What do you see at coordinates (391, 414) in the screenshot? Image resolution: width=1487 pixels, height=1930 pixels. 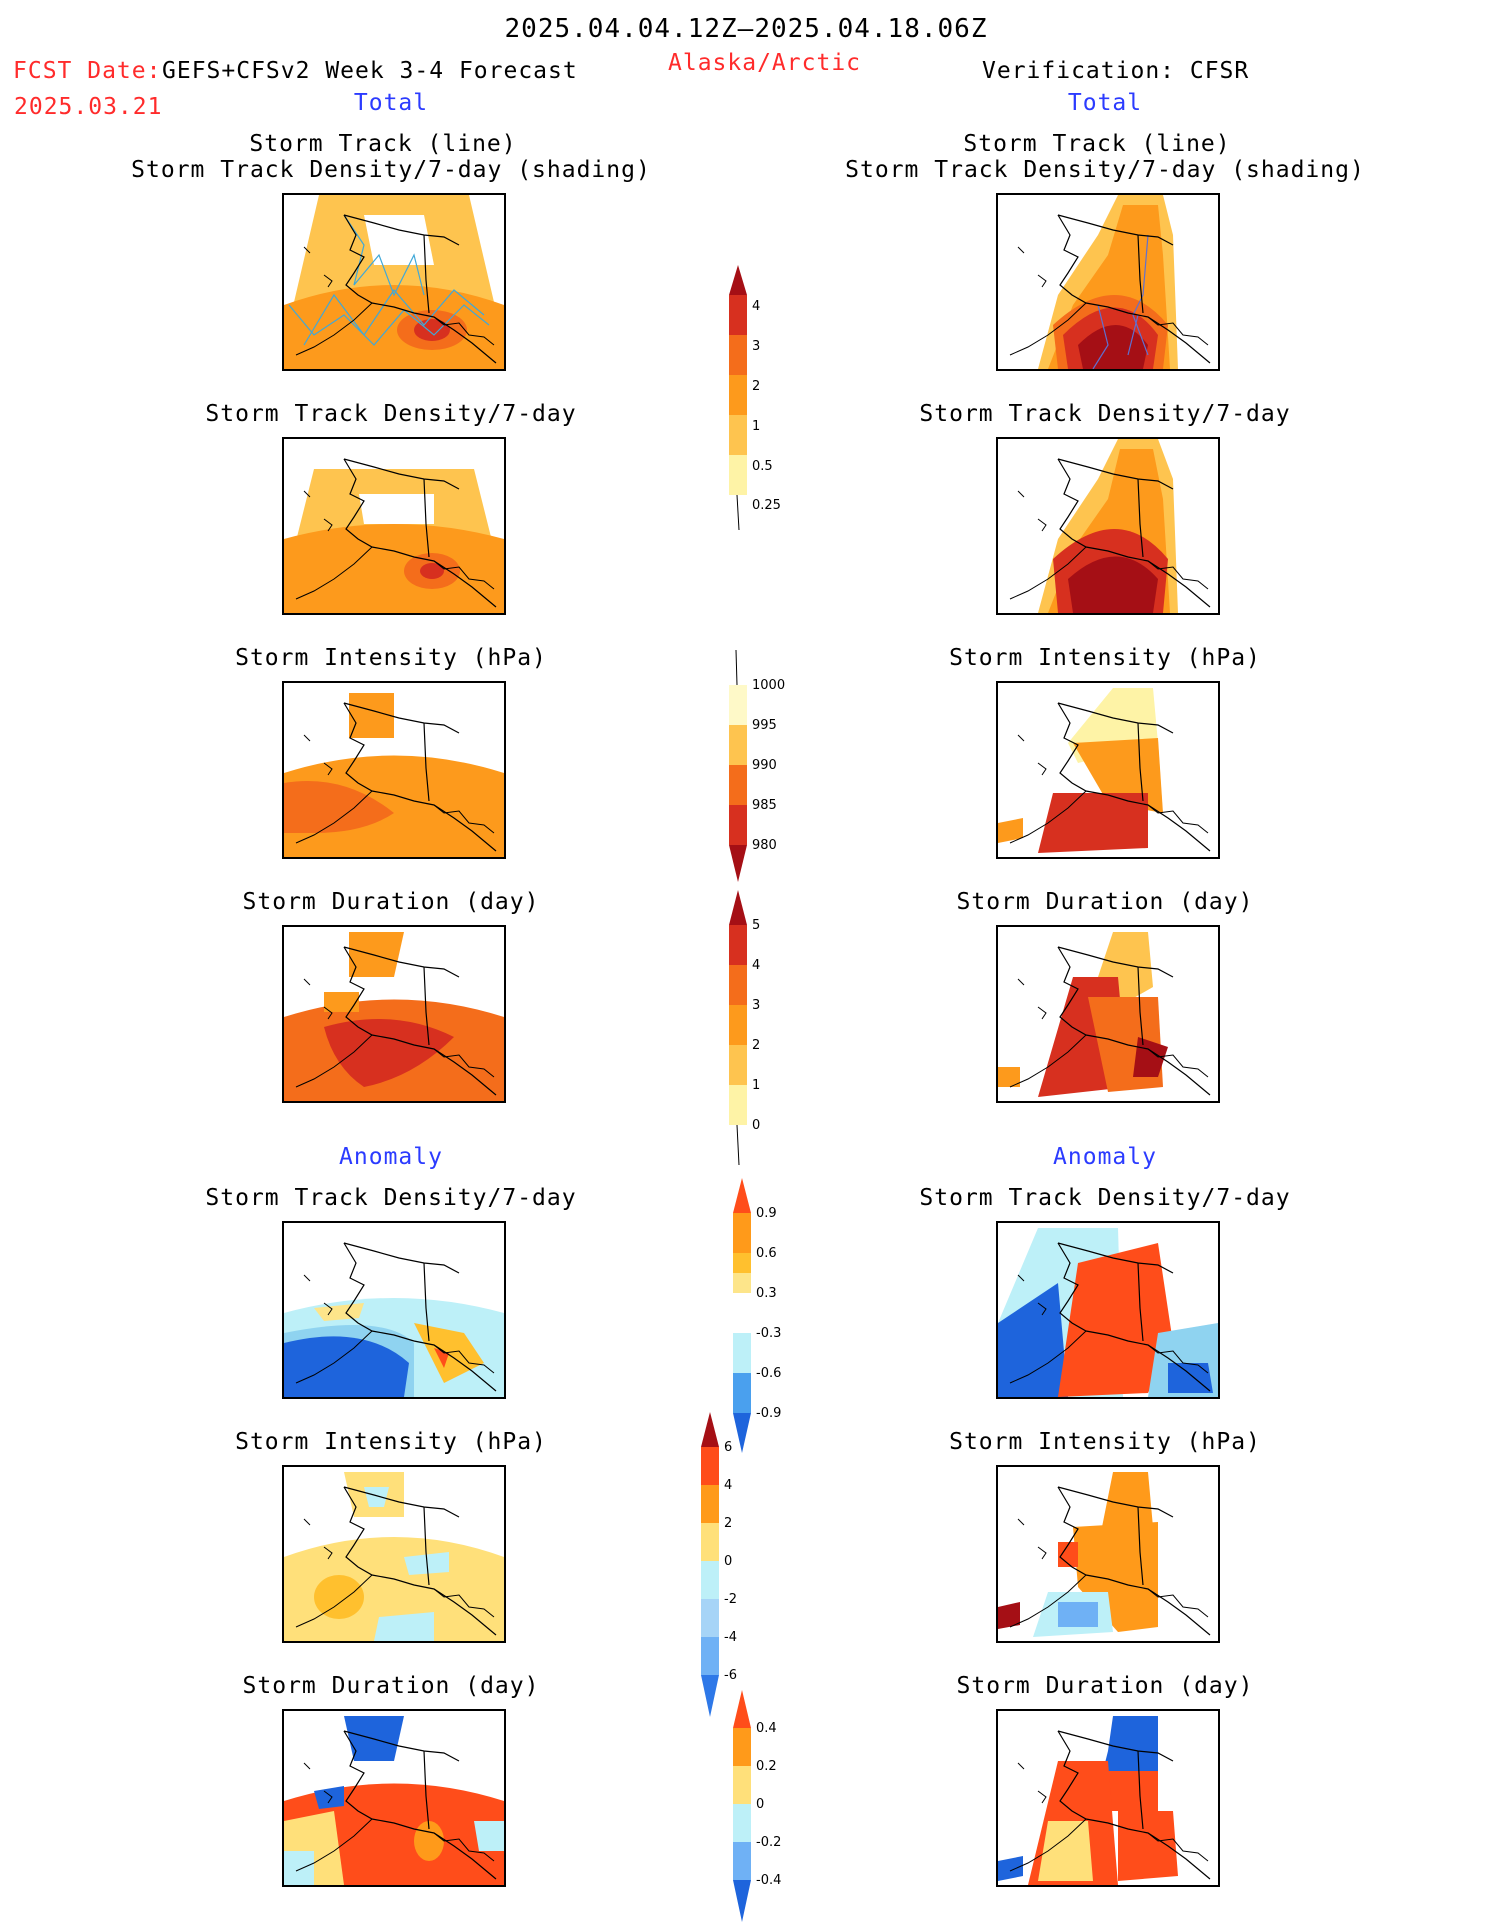 I see `title-density-left: Storm Track Density/7-day` at bounding box center [391, 414].